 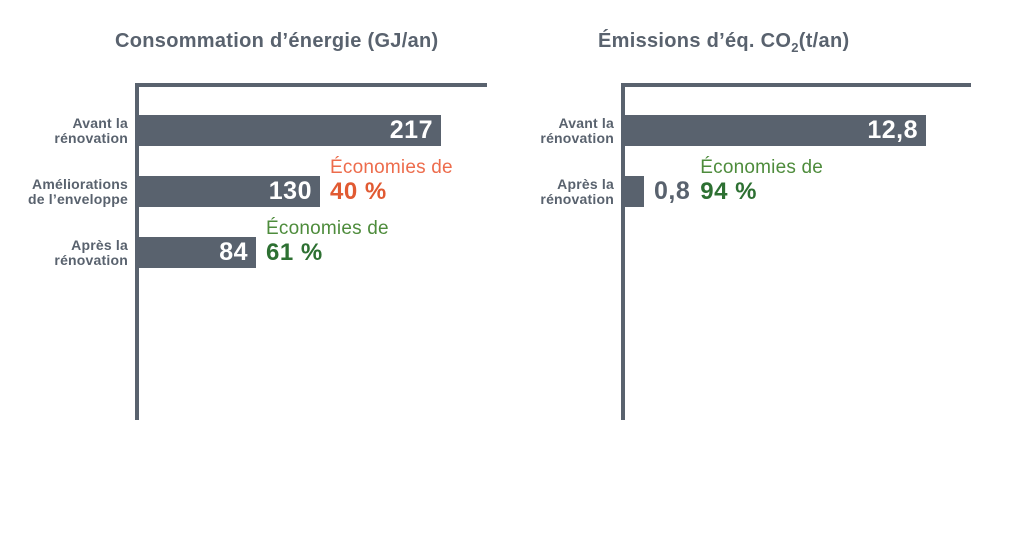 I want to click on bar, so click(x=634, y=191).